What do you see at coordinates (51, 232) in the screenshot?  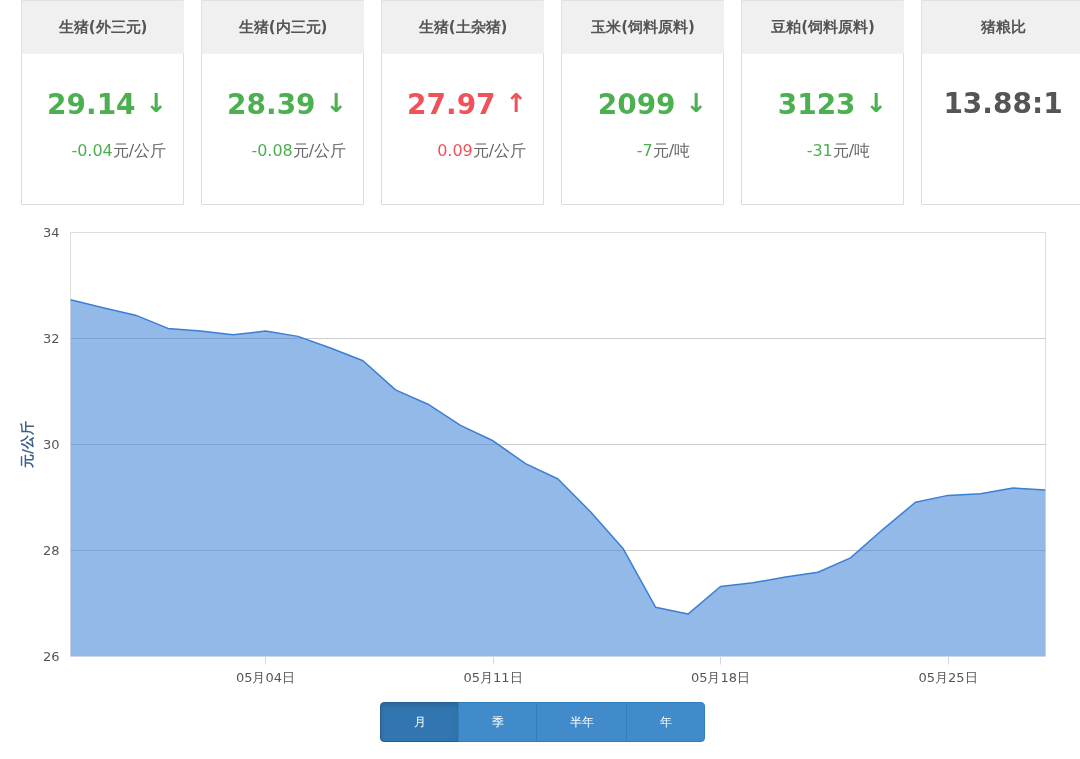 I see `y-tick-label: 34` at bounding box center [51, 232].